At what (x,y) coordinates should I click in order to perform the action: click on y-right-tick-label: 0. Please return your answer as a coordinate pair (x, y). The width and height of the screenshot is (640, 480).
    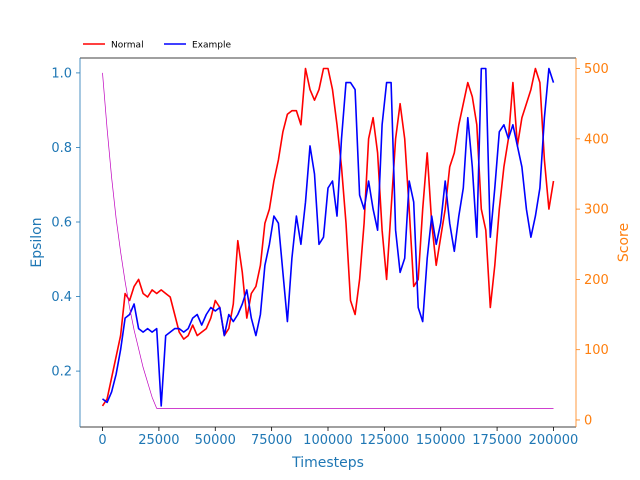
    Looking at the image, I should click on (588, 420).